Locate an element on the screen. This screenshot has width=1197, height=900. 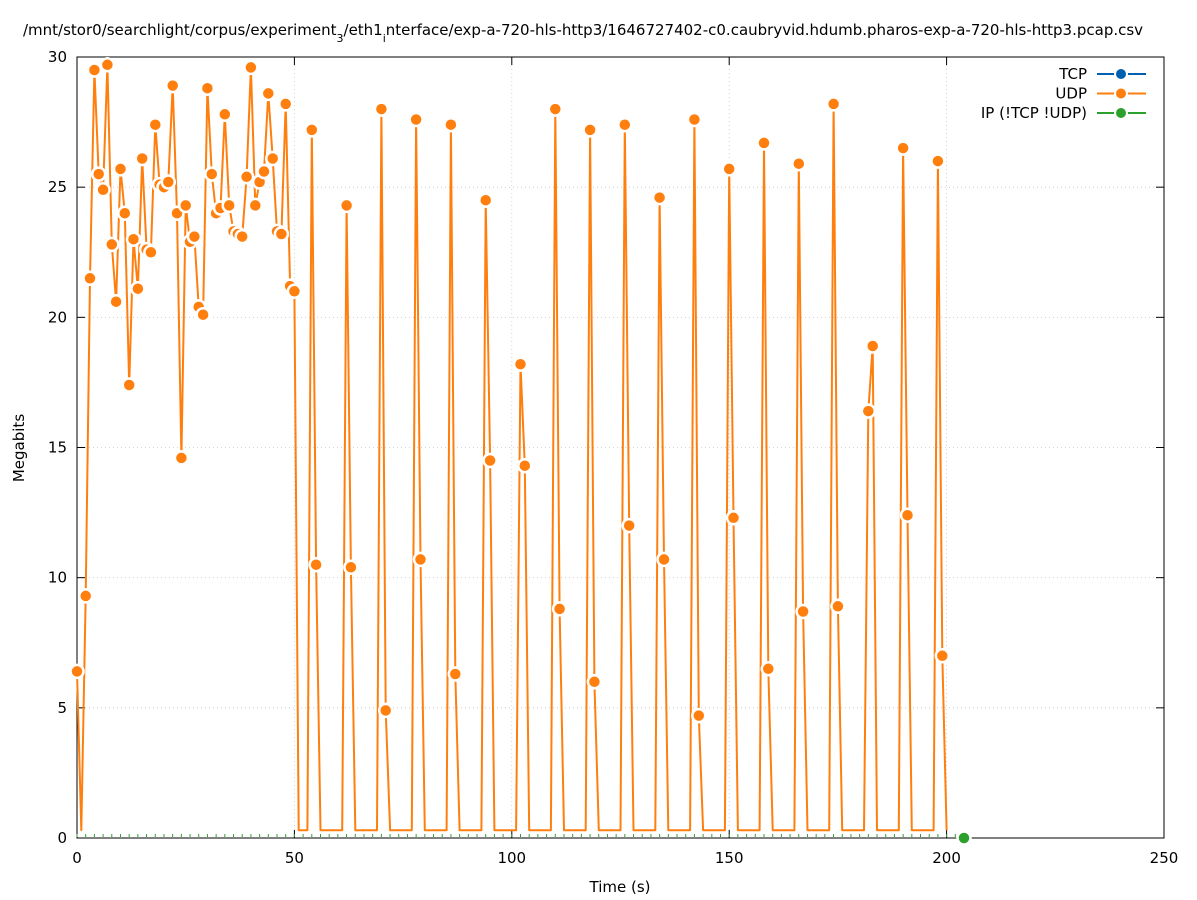
x-tick-label: 50 is located at coordinates (294, 858).